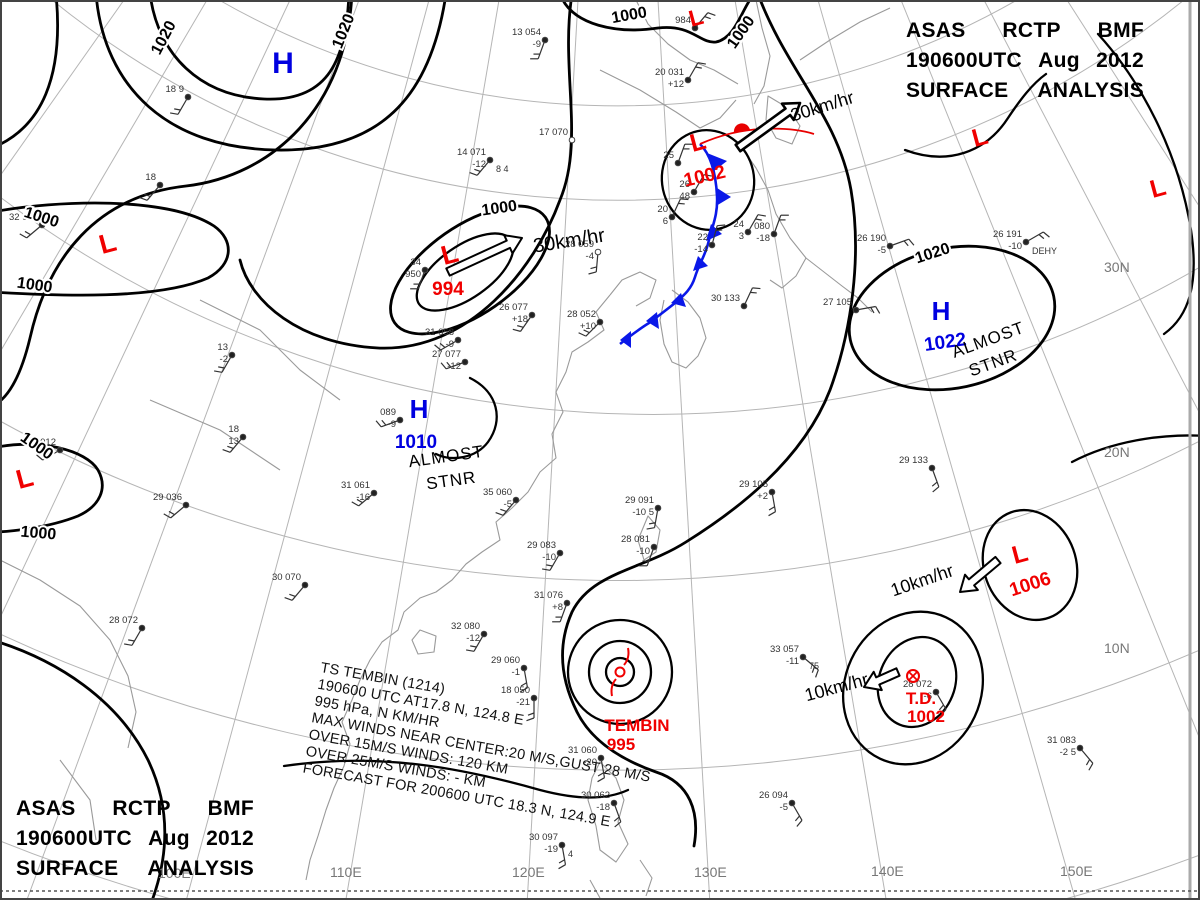 The height and width of the screenshot is (900, 1200). What do you see at coordinates (67, 868) in the screenshot?
I see `title-word: SURFACE` at bounding box center [67, 868].